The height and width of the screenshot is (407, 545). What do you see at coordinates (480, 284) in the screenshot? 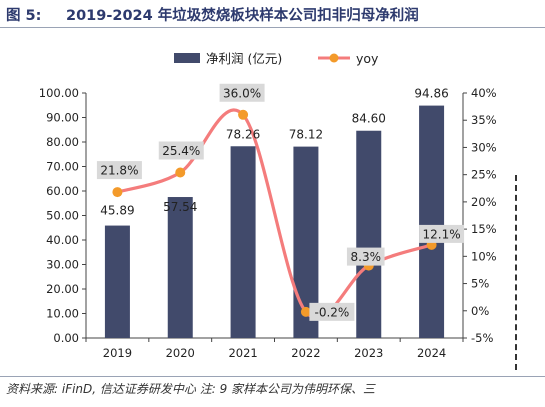
I see `right-tick-label: 5%` at bounding box center [480, 284].